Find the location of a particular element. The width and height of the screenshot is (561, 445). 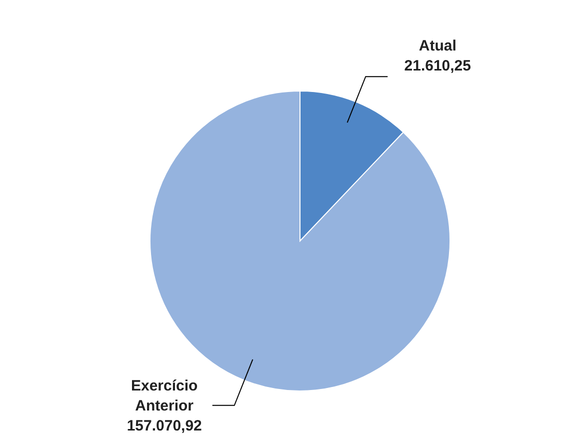

data-label: 157.070,92 is located at coordinates (164, 425).